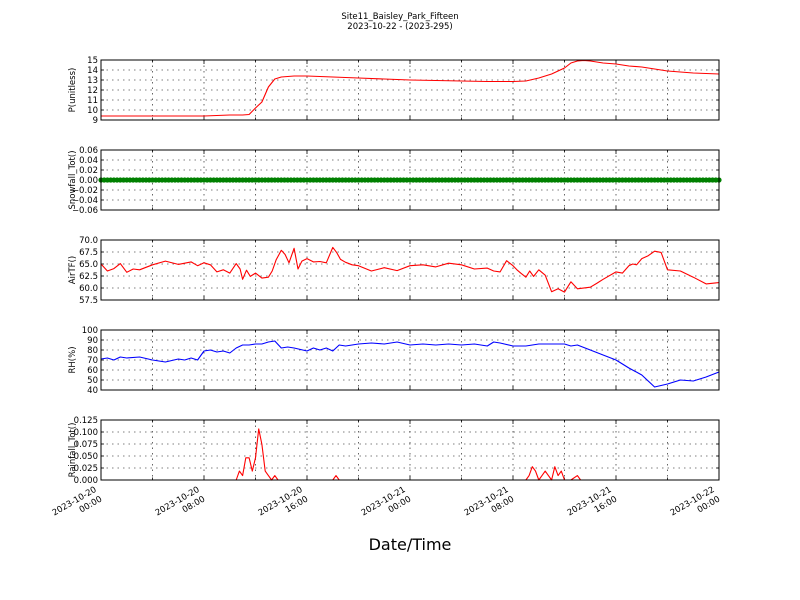 The width and height of the screenshot is (800, 600). Describe the element at coordinates (92, 111) in the screenshot. I see `y-tick-label: 10` at that location.